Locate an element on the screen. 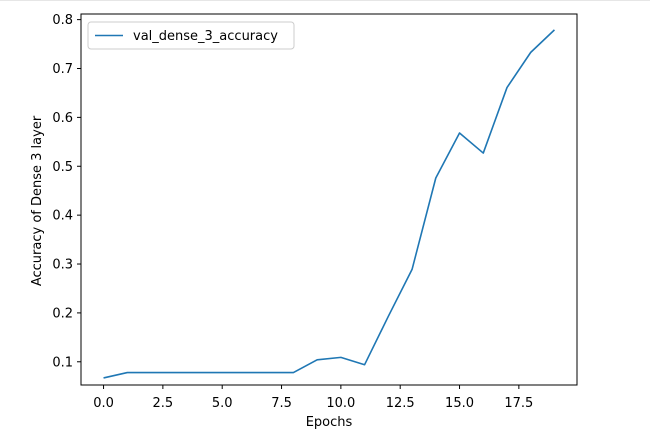 The height and width of the screenshot is (447, 650). y-tick-label: 0.3 is located at coordinates (62, 265).